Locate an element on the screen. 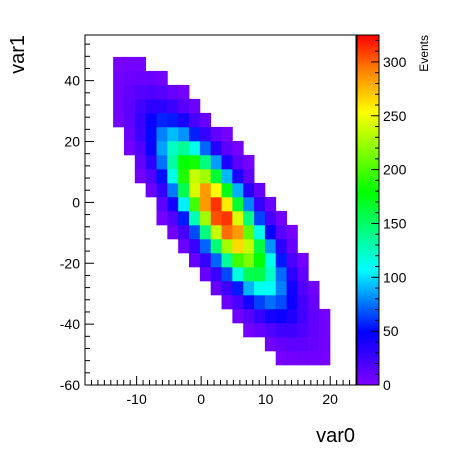 Image resolution: width=474 pixels, height=454 pixels. colorbar-tick-label: 300 is located at coordinates (395, 62).